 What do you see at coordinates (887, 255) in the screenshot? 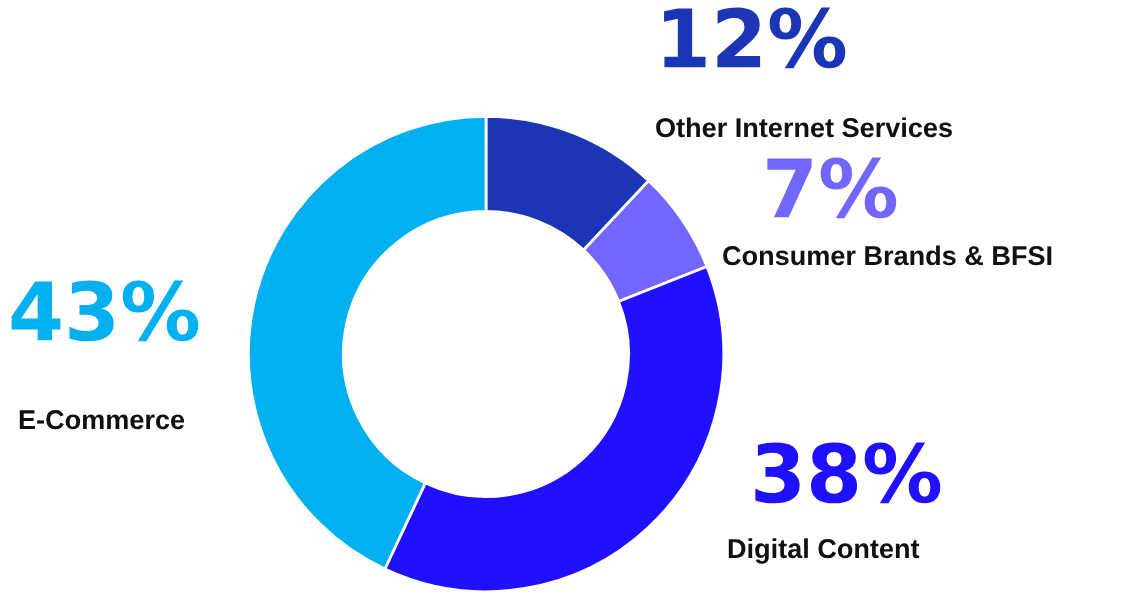
I see `slice-label: Consumer Brands & BFSI` at bounding box center [887, 255].